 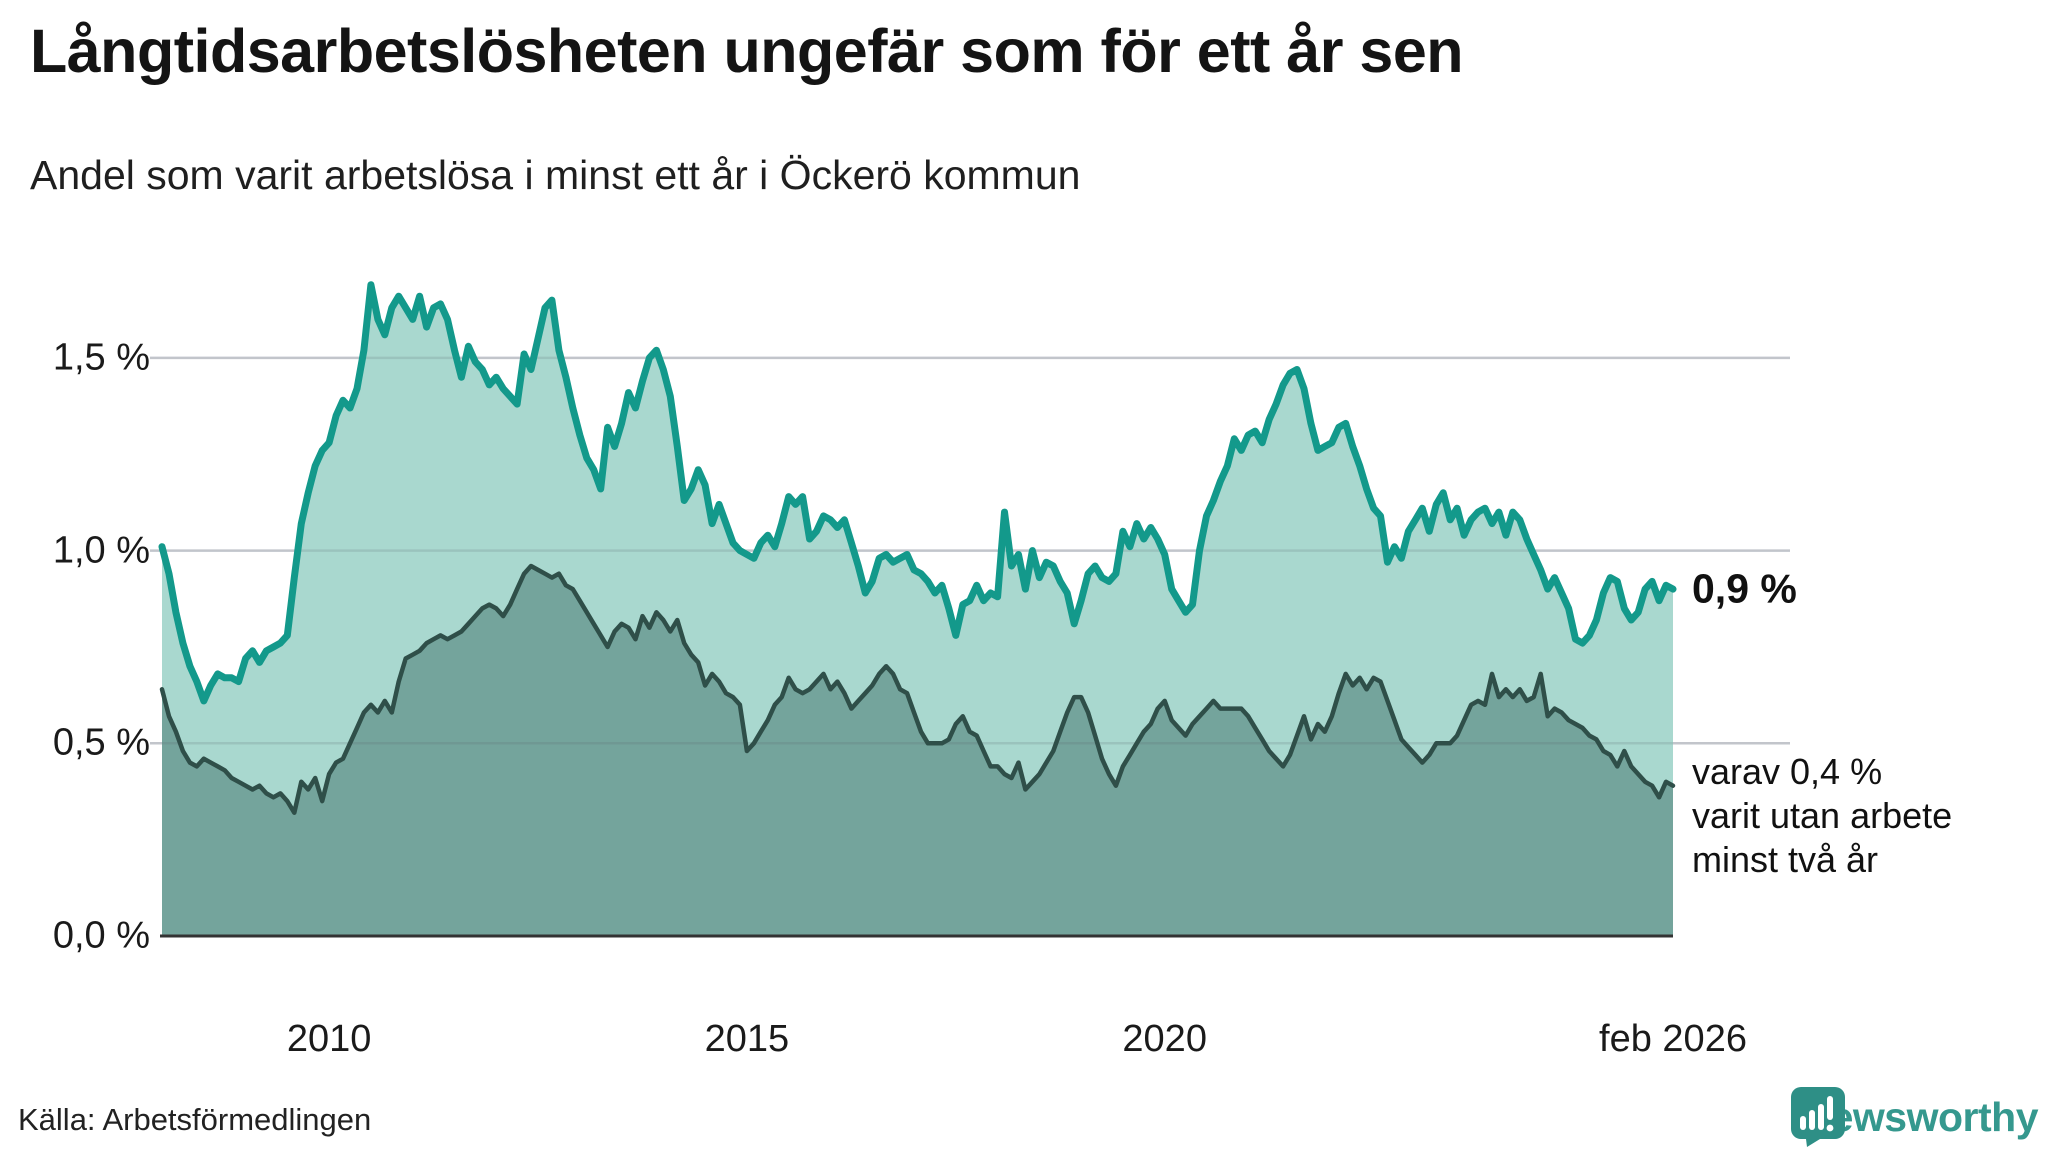 I want to click on x-tick-feb-2026: feb 2026, so click(x=1673, y=1039).